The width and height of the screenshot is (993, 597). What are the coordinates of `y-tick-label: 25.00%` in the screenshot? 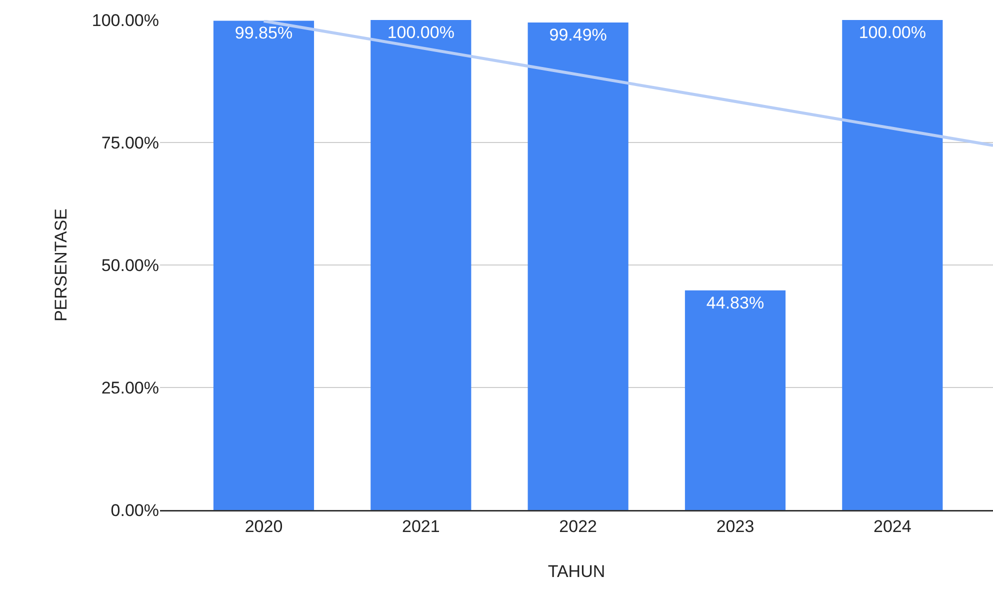 It's located at (130, 388).